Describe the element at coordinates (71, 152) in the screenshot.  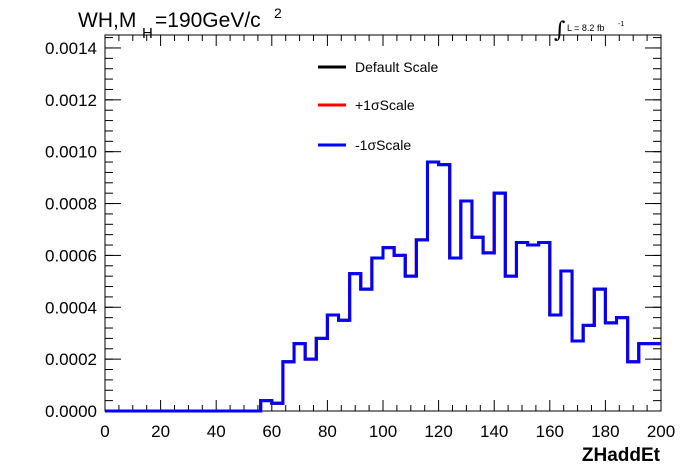
I see `y-tick-label: 0.0010` at that location.